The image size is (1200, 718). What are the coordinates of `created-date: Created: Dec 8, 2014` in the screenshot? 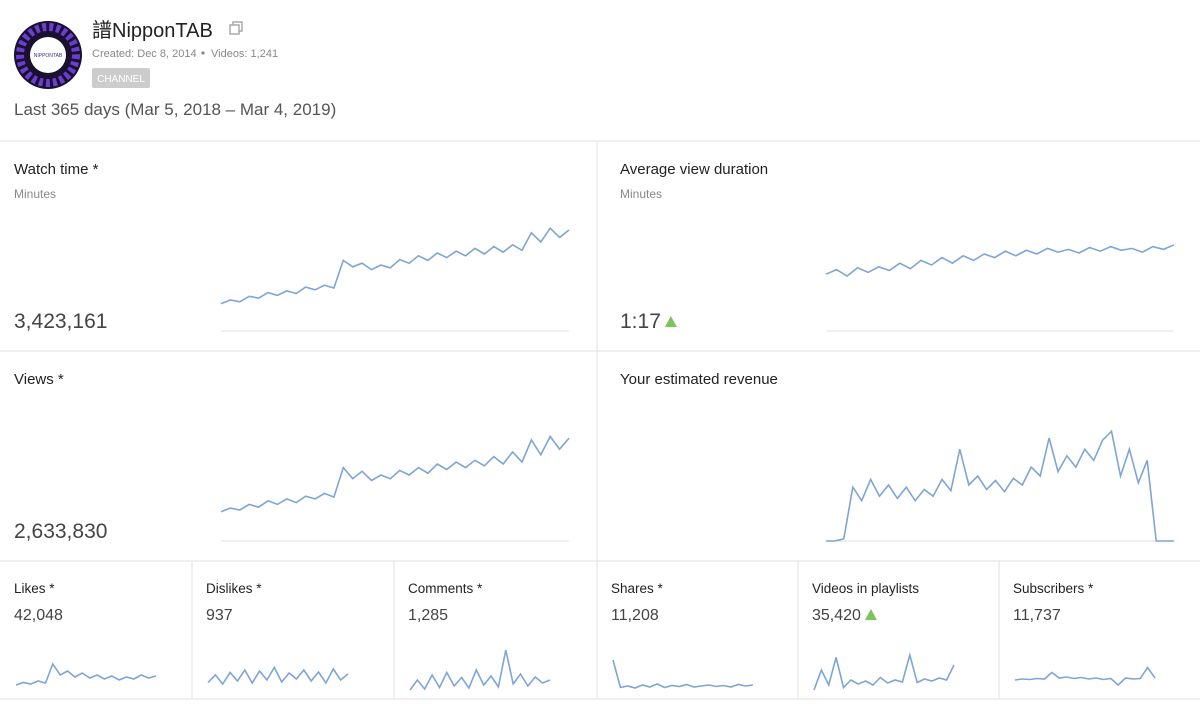 It's located at (144, 54).